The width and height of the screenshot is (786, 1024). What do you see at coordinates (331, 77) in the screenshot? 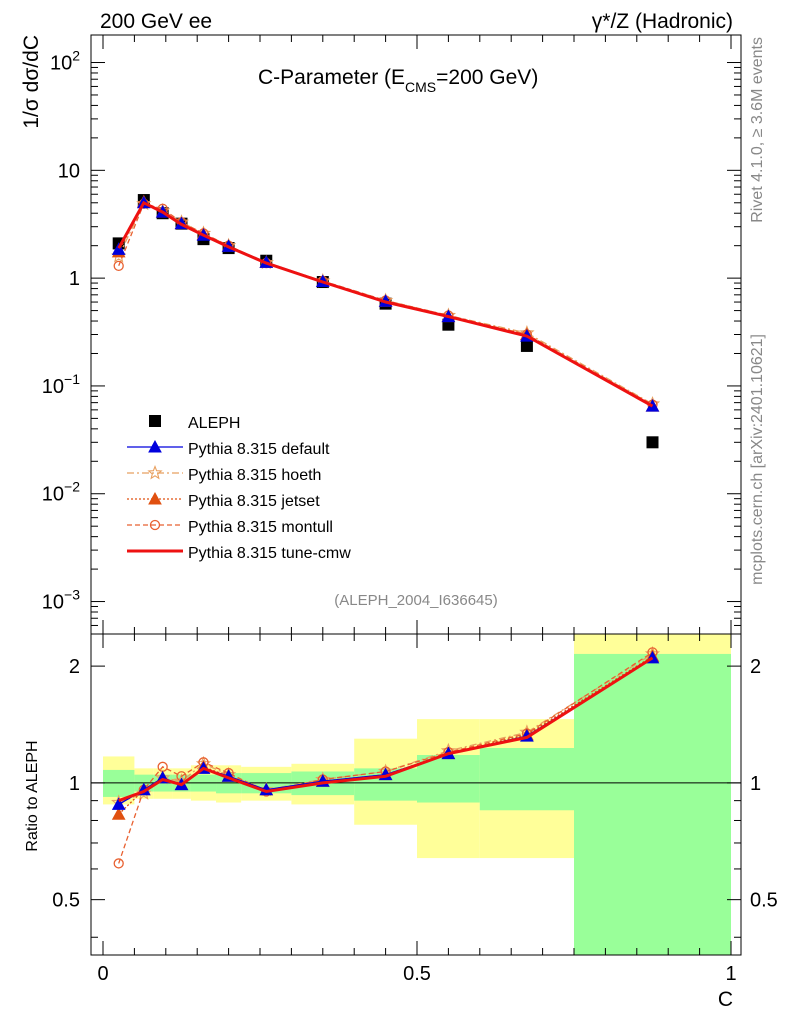
I see `main-title-main: C-Parameter (E` at bounding box center [331, 77].